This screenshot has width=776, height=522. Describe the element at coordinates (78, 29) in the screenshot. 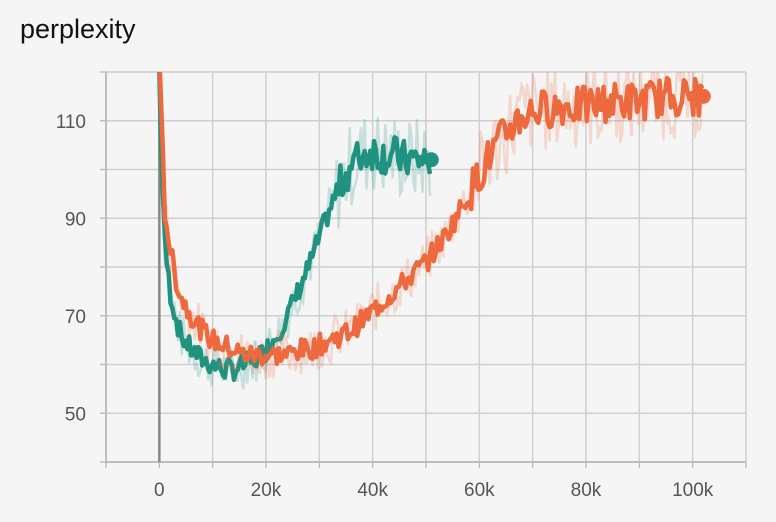

I see `chart-title: perplexity` at that location.